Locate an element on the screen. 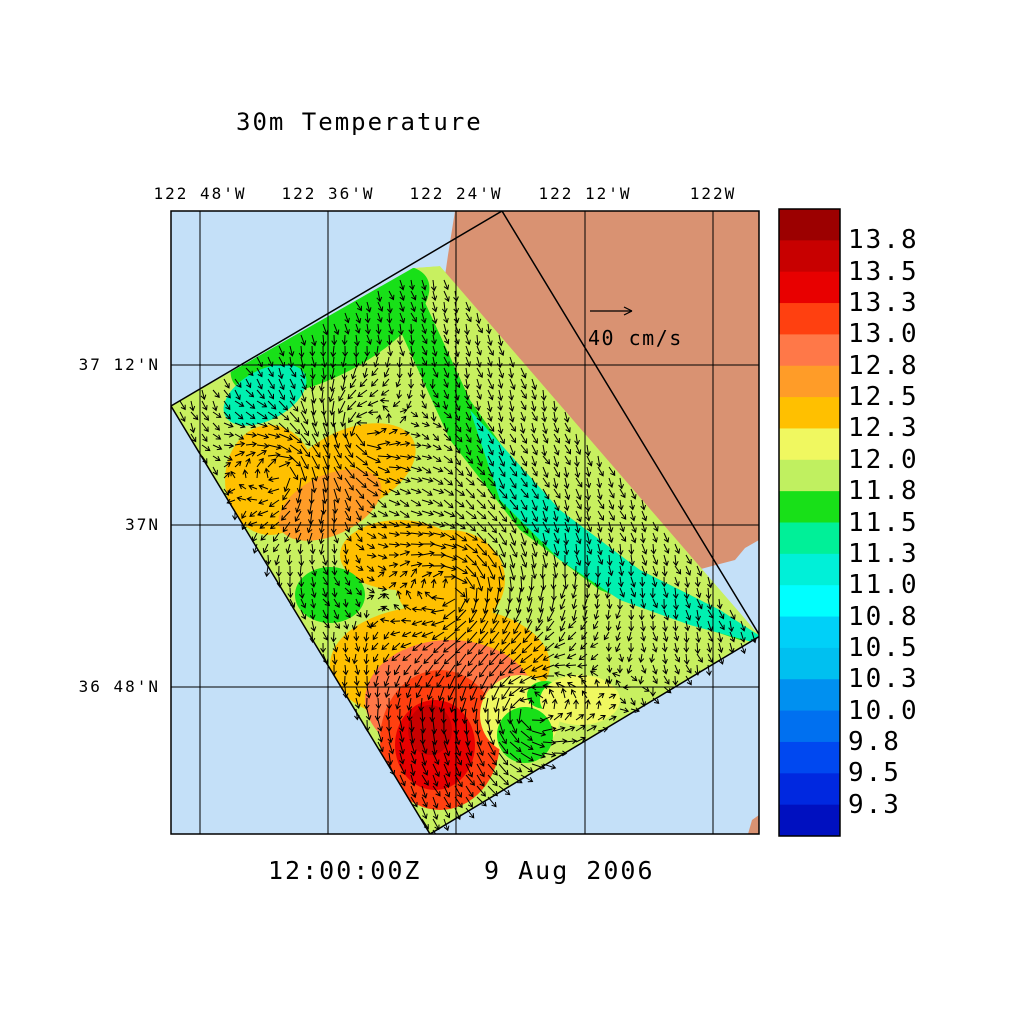 The width and height of the screenshot is (1024, 1024). colorbar-label: 9.3 is located at coordinates (874, 804).